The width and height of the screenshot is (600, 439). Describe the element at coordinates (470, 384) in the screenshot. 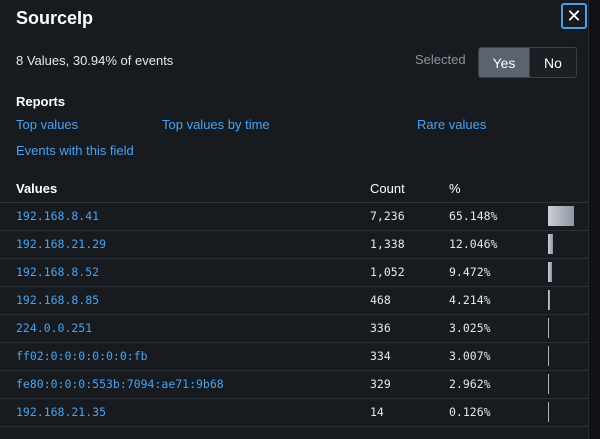

I see `percent-cell: 2.962%` at that location.